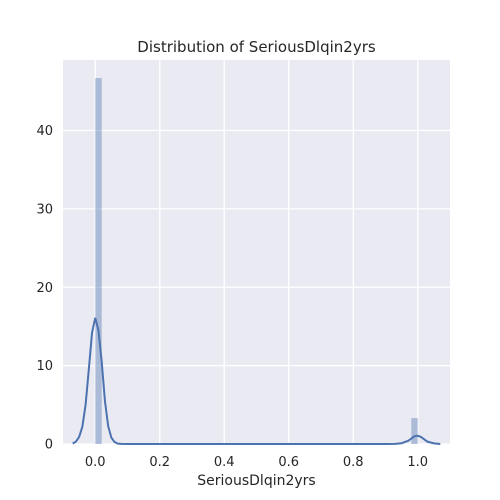 This screenshot has width=500, height=500. Describe the element at coordinates (49, 445) in the screenshot. I see `y-tick-label: 0` at that location.